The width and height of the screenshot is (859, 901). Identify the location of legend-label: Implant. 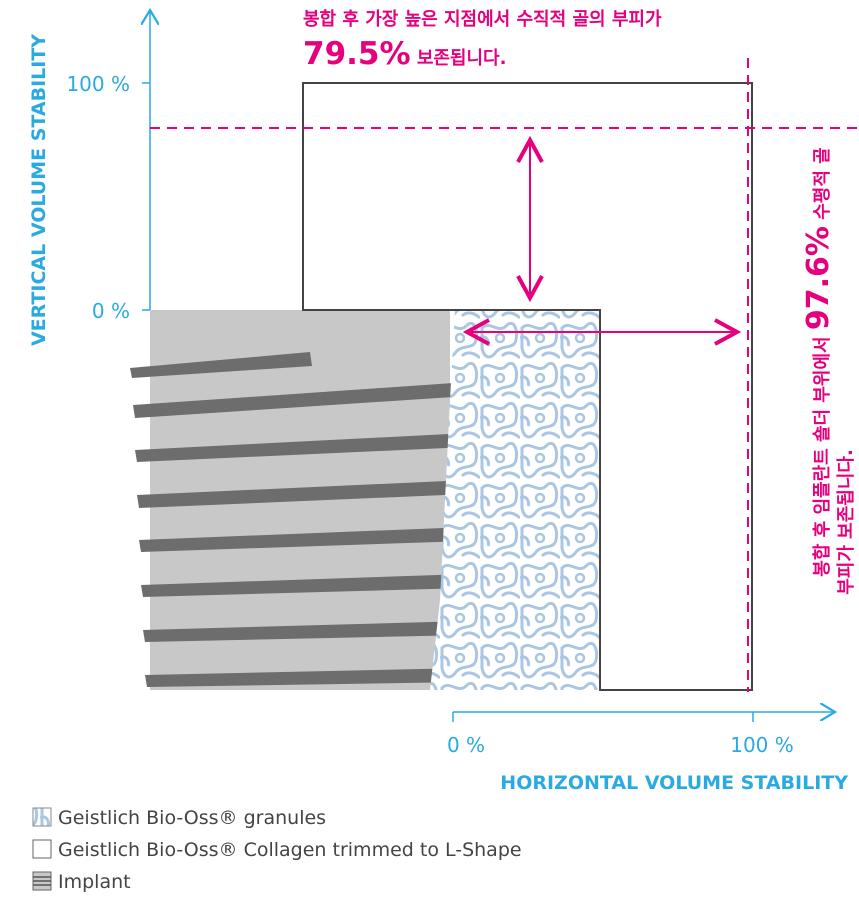
(94, 882).